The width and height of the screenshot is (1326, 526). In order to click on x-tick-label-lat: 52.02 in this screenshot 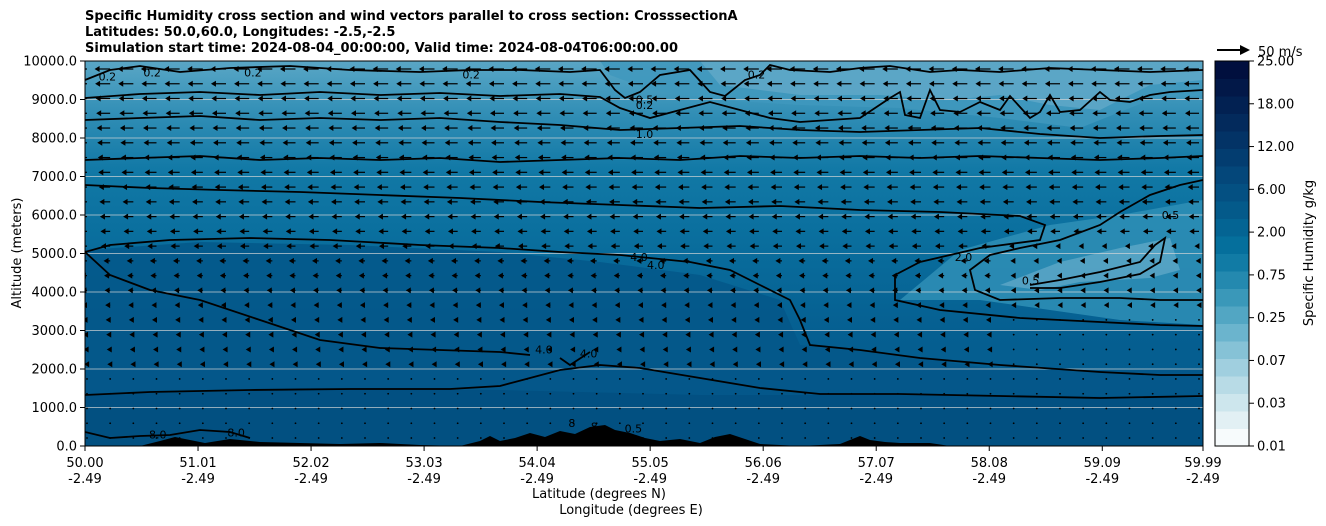, I will do `click(310, 463)`.